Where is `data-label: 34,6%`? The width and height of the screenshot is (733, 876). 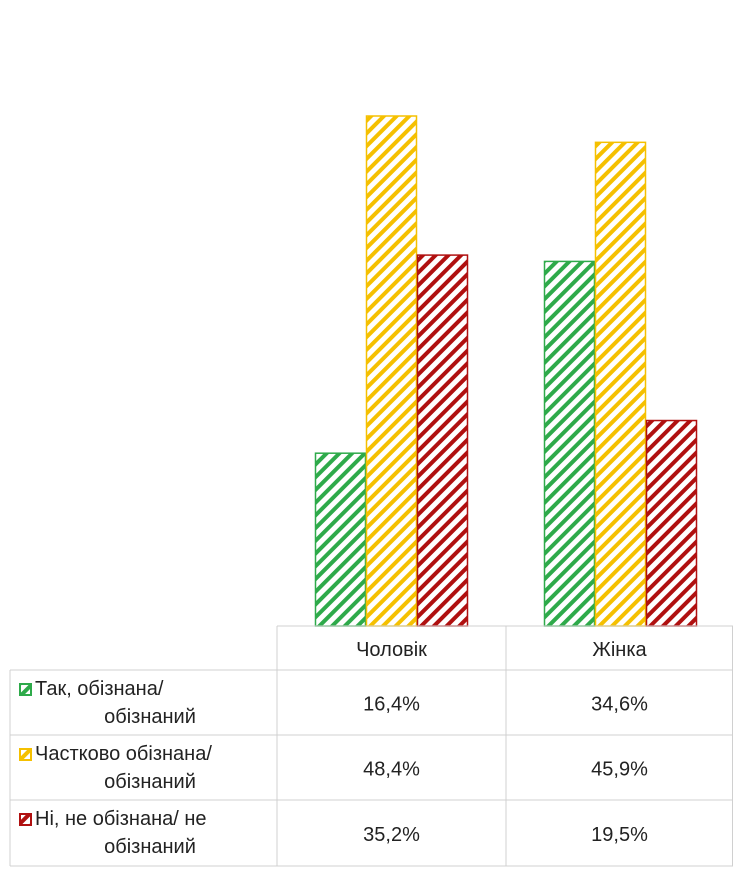
data-label: 34,6% is located at coordinates (619, 705).